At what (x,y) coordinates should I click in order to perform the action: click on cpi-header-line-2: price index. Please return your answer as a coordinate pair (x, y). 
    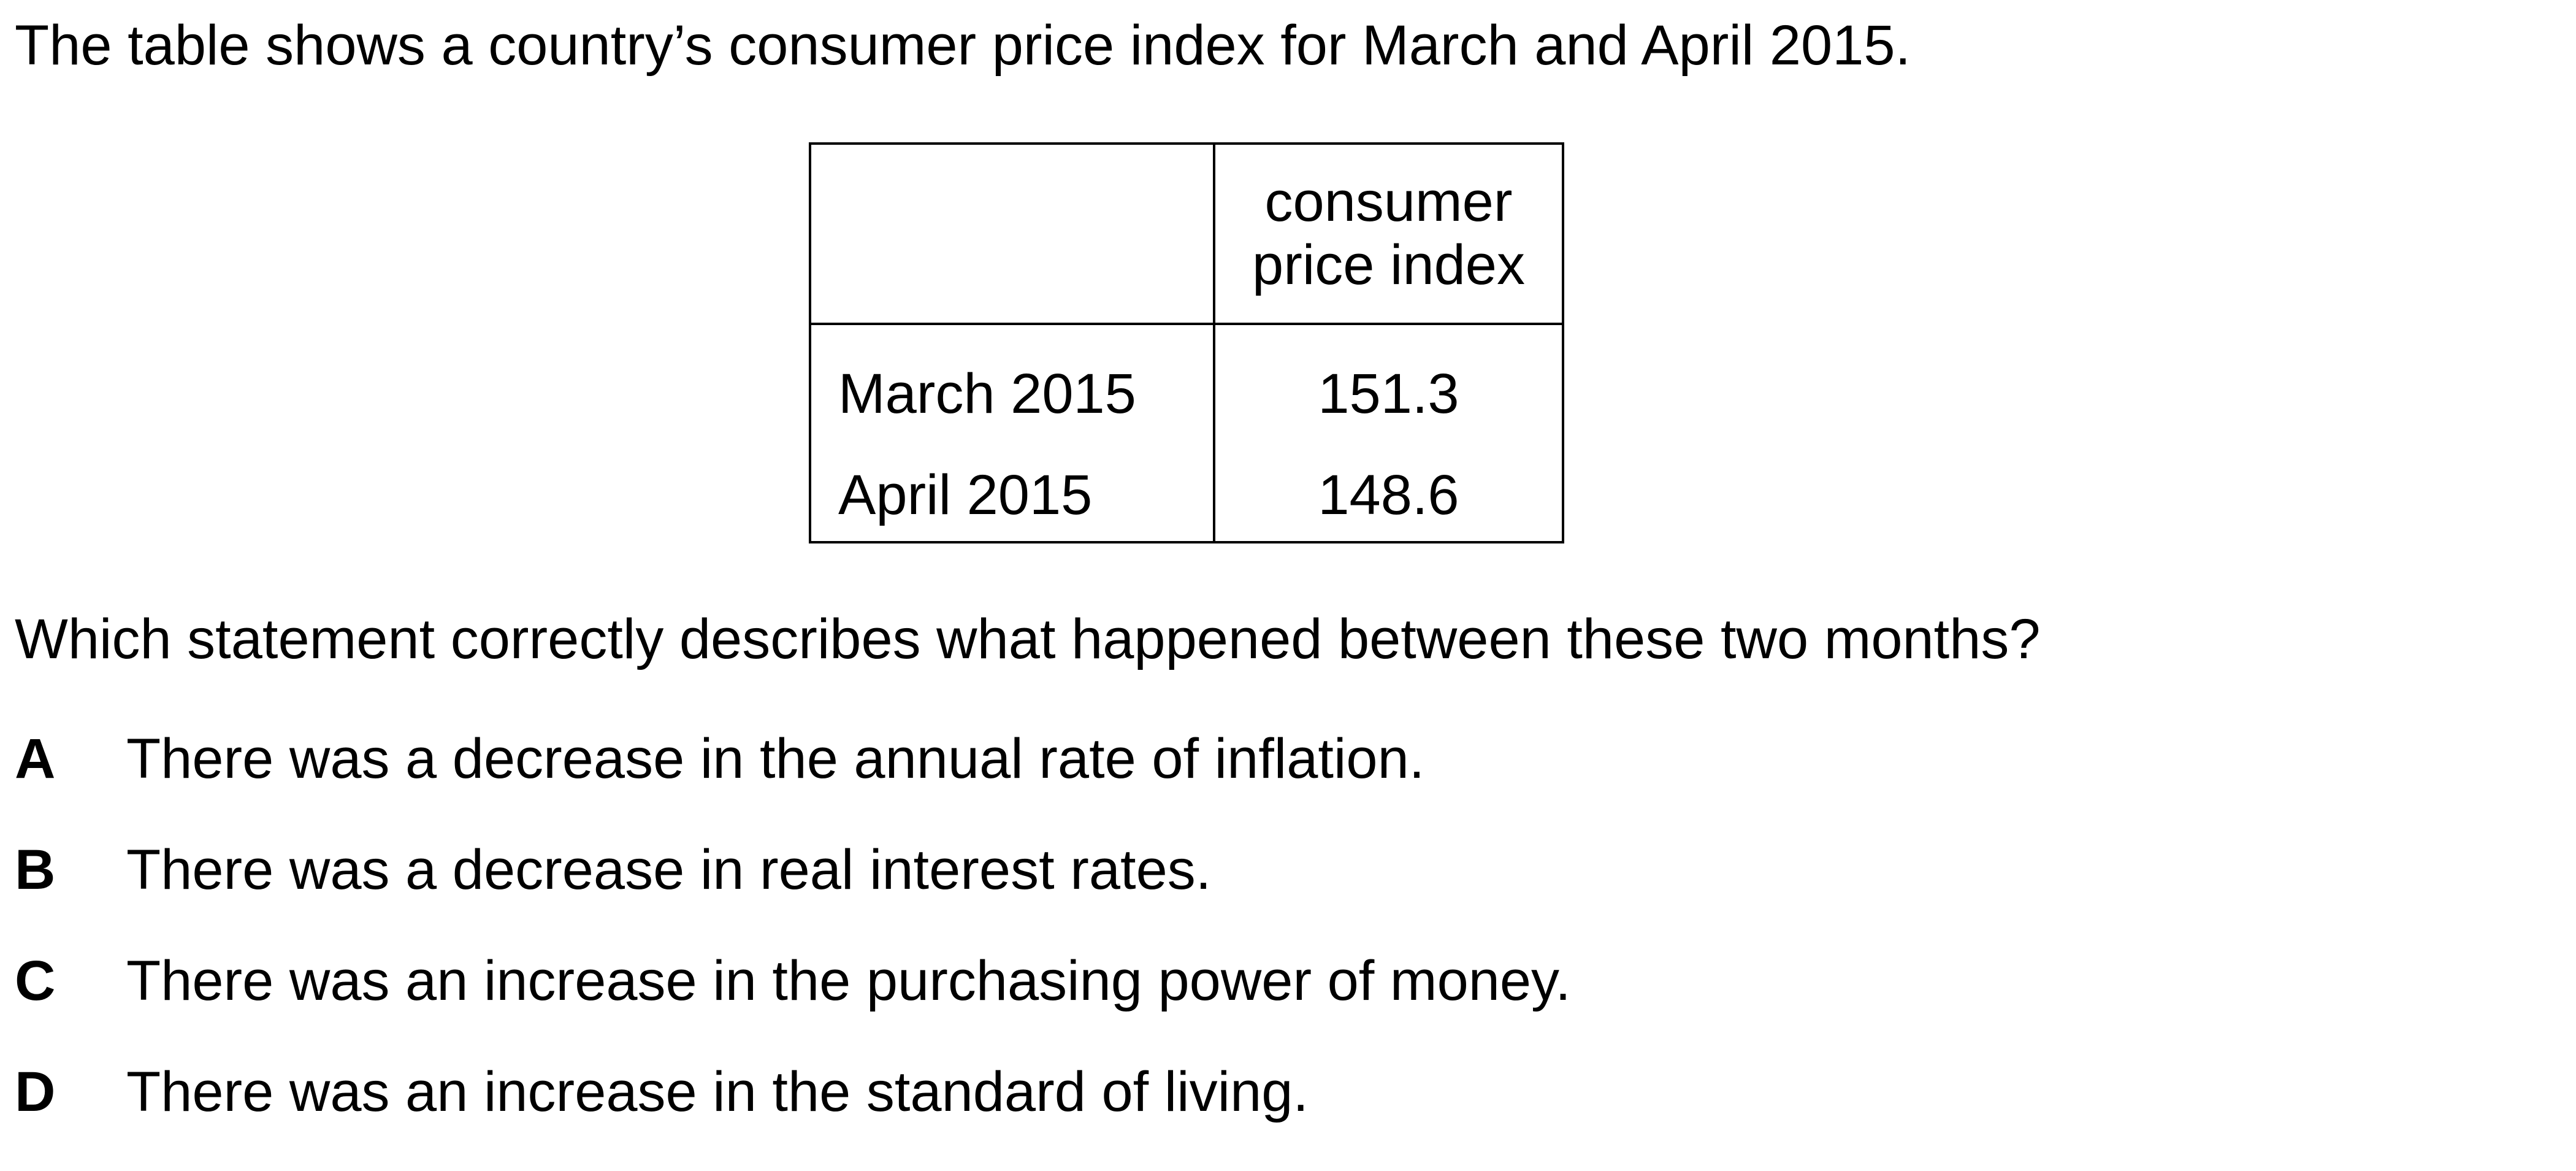
    Looking at the image, I should click on (1388, 265).